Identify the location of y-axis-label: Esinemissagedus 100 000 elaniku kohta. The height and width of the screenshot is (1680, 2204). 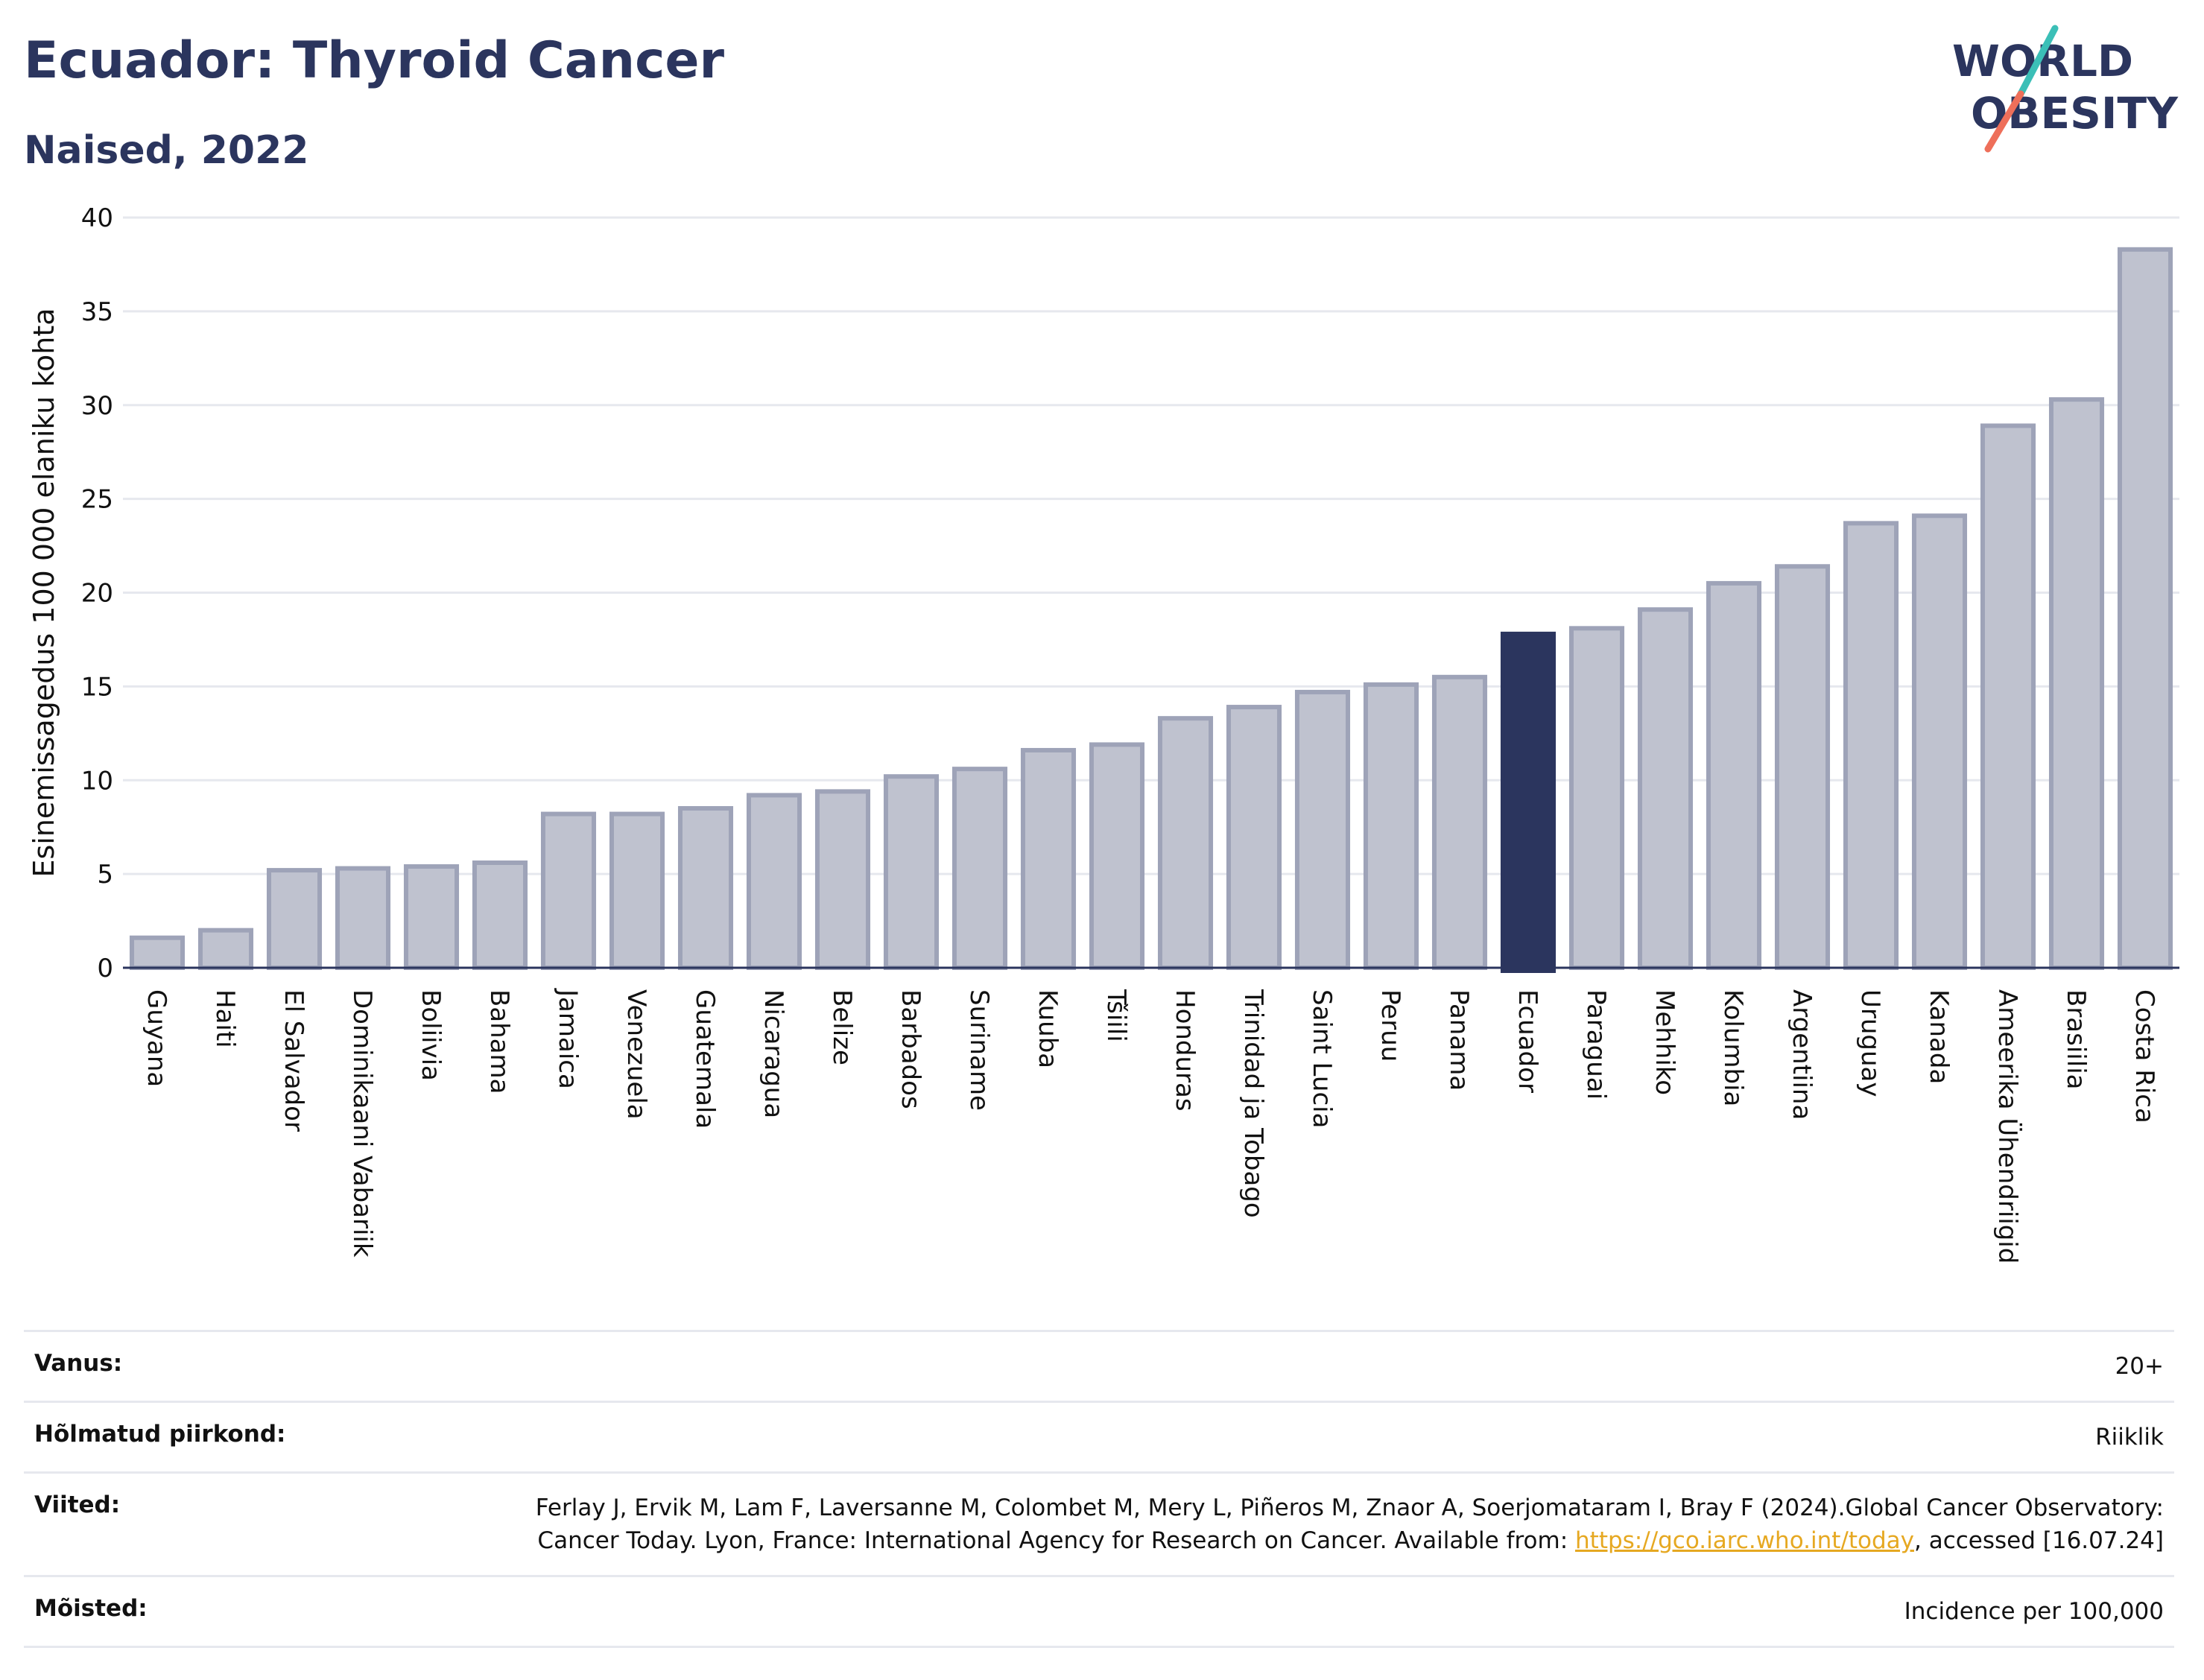
(44, 592).